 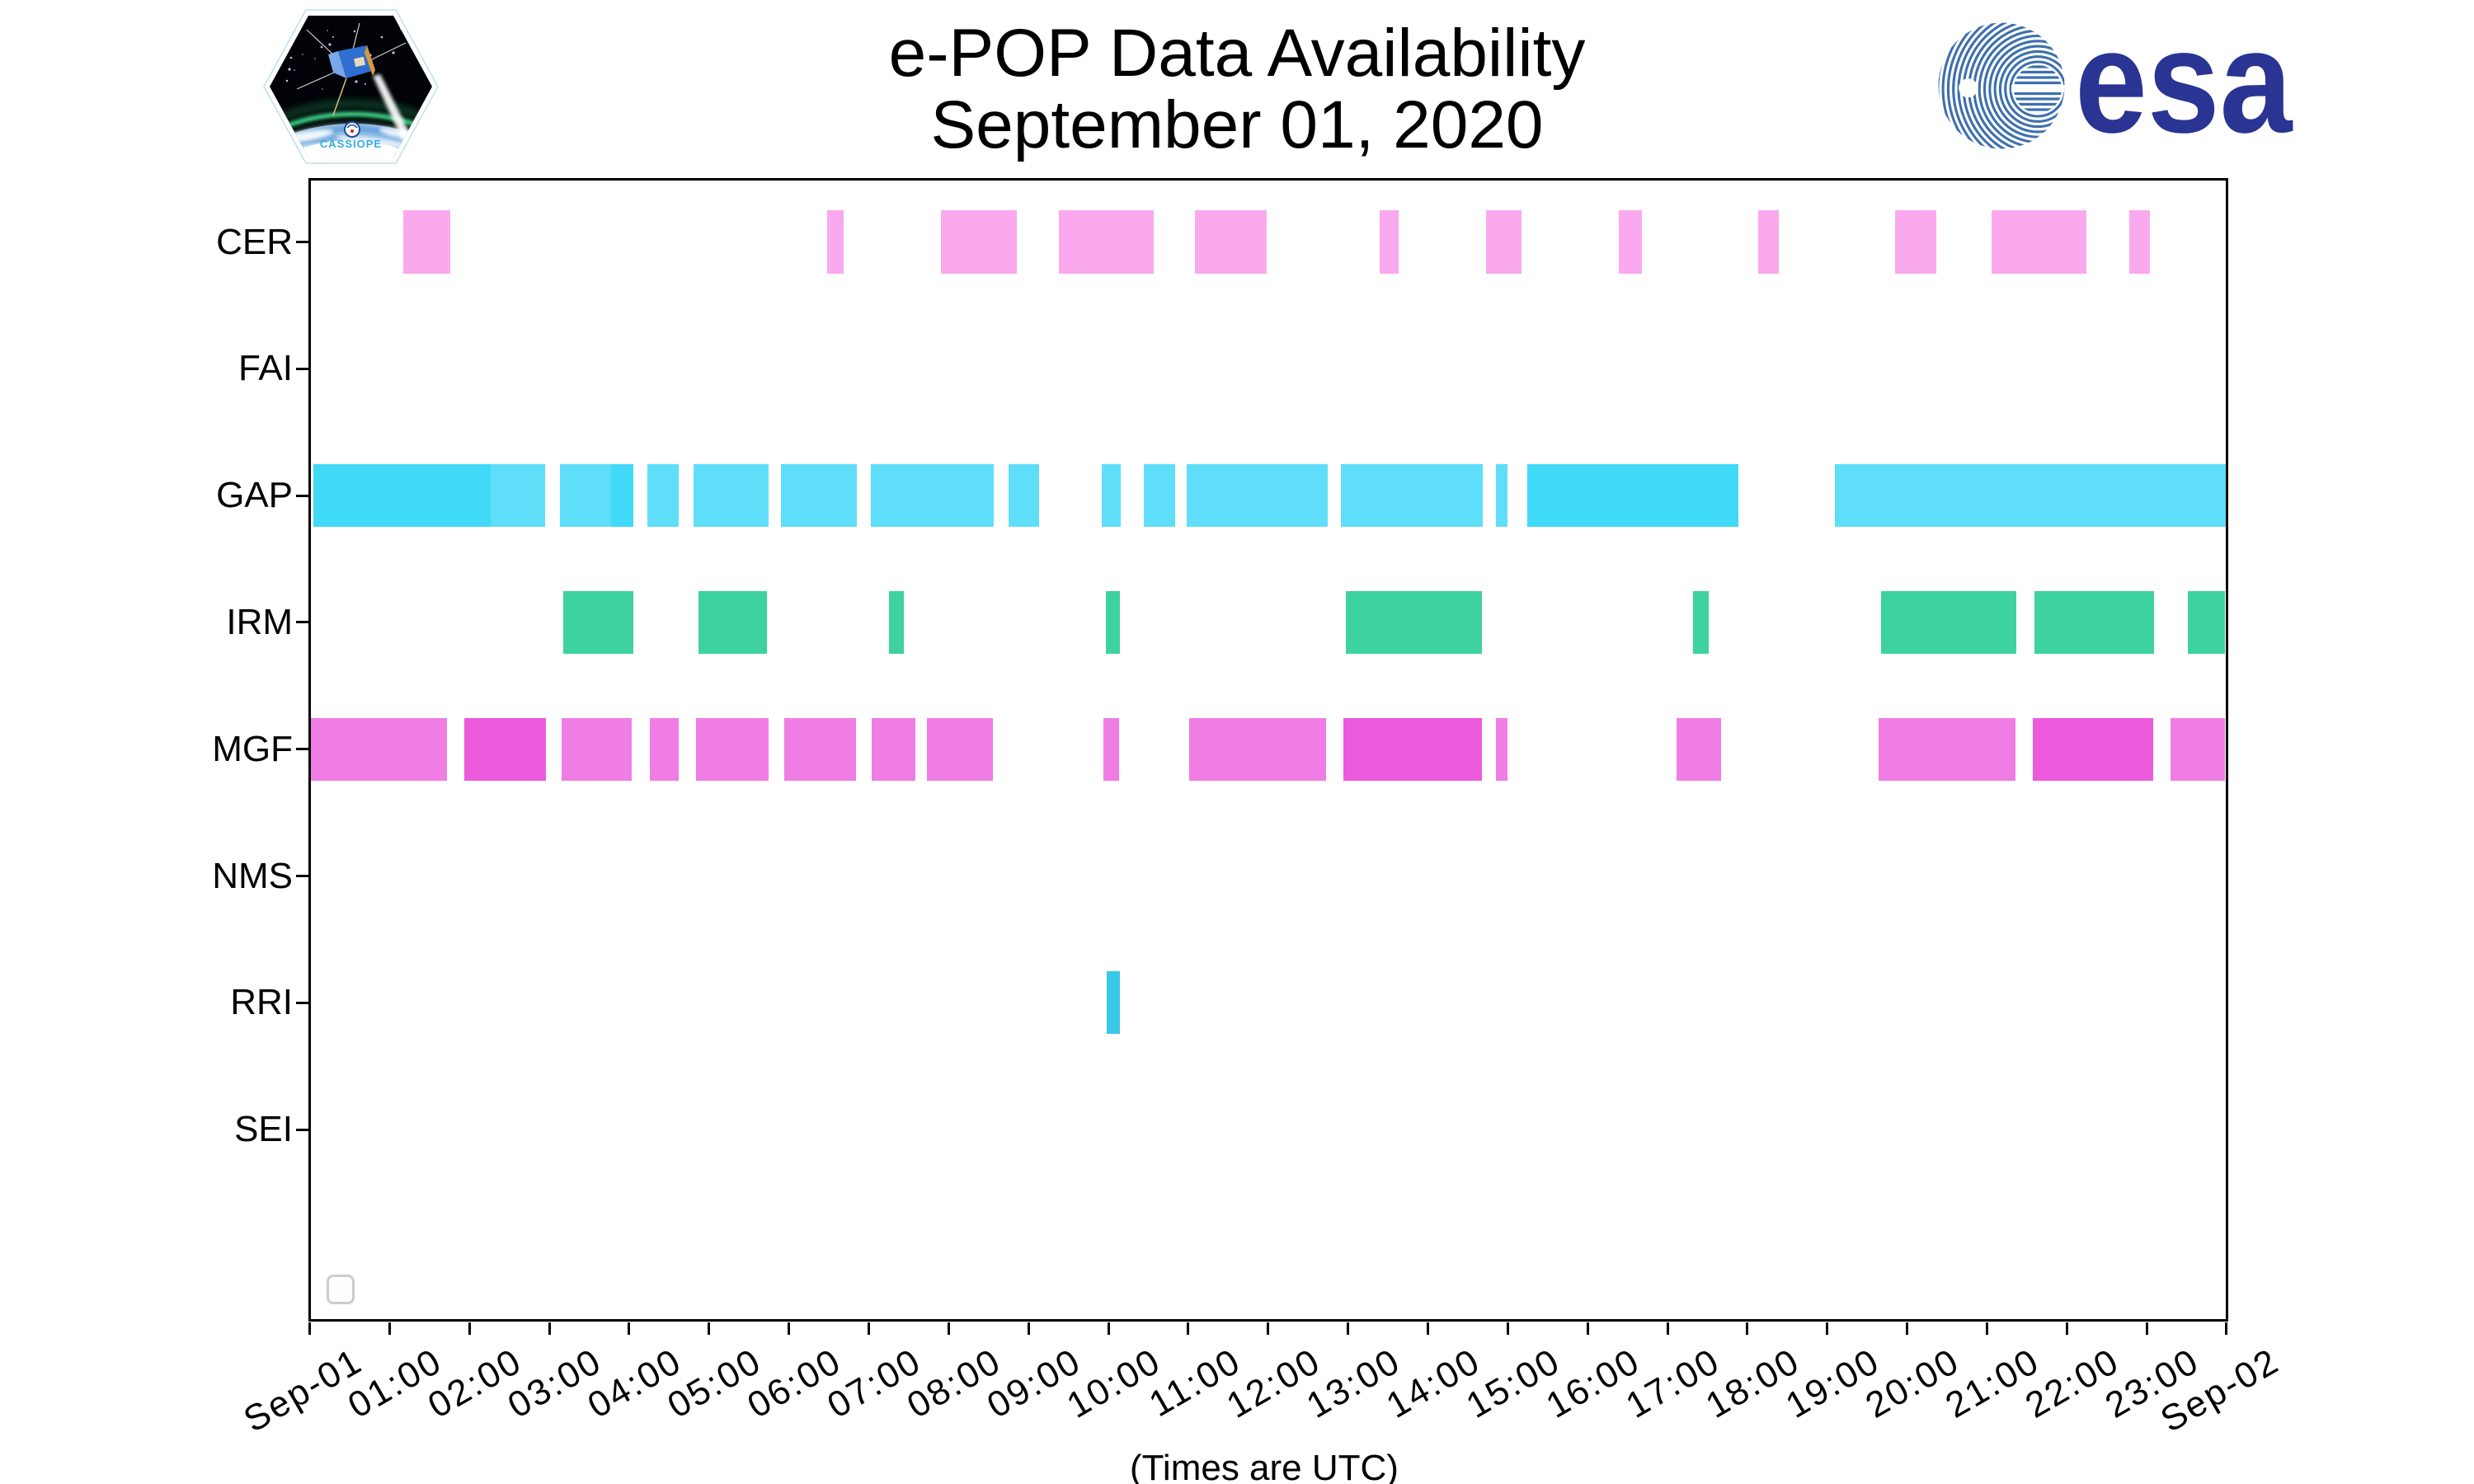 What do you see at coordinates (1115, 1383) in the screenshot?
I see `svg-text: 10:00` at bounding box center [1115, 1383].